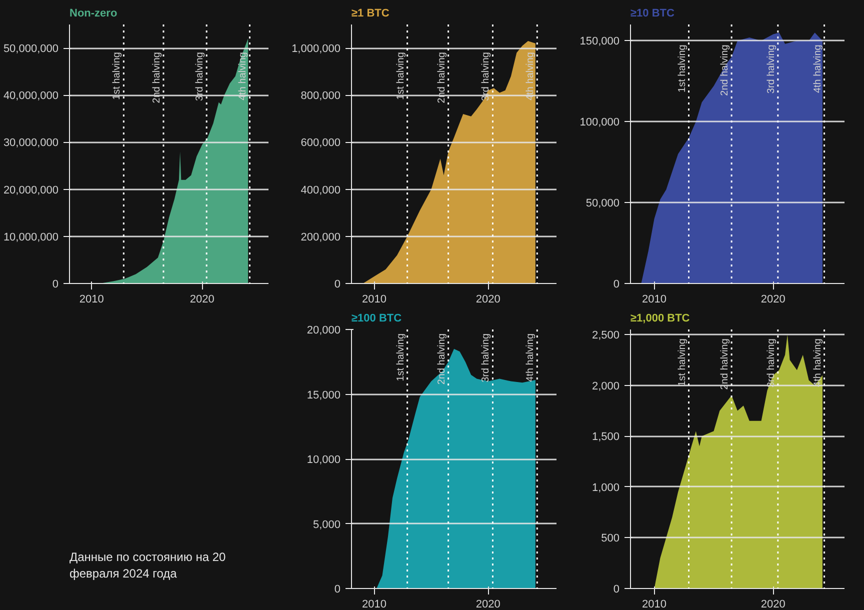 The image size is (864, 610). I want to click on y-tick-label: 100,000, so click(600, 122).